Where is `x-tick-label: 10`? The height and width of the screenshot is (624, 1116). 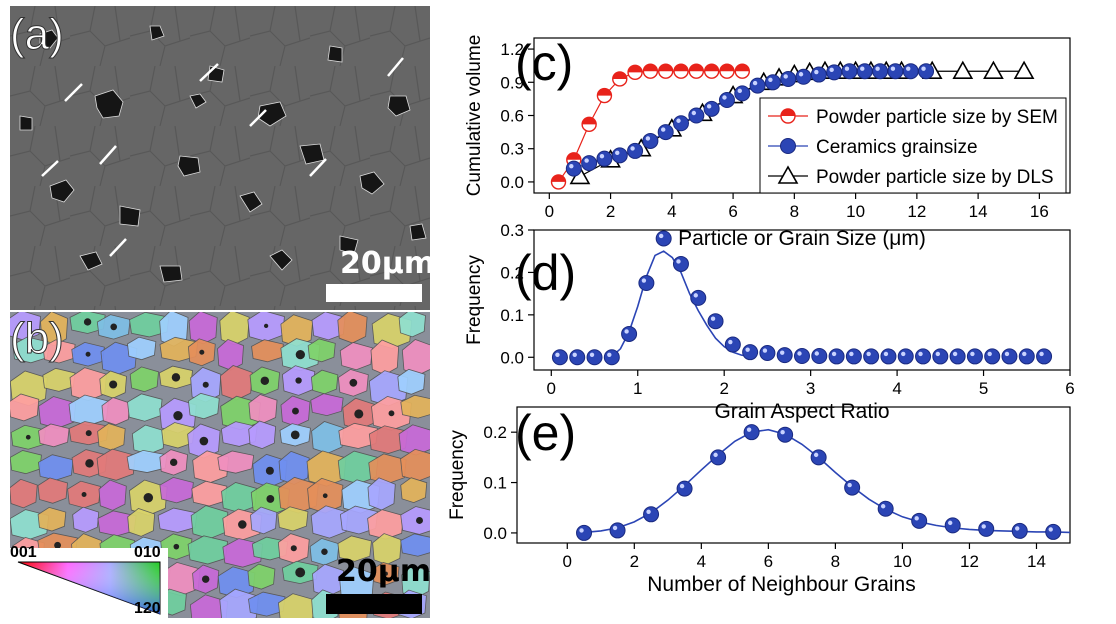
x-tick-label: 10 is located at coordinates (902, 561).